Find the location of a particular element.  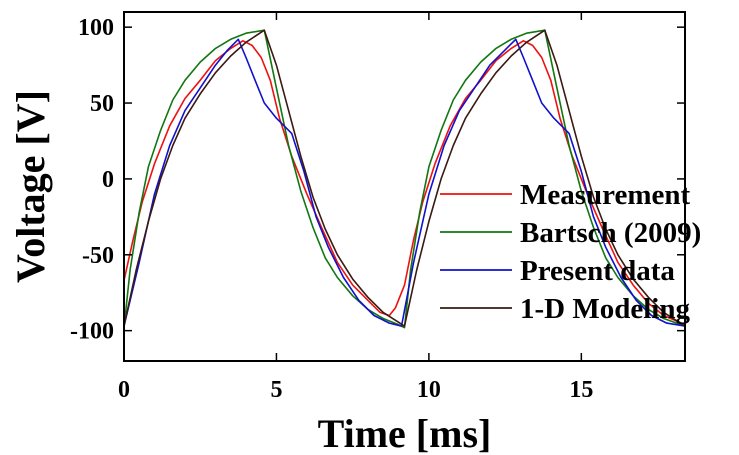

legend-label: Present data is located at coordinates (597, 271).